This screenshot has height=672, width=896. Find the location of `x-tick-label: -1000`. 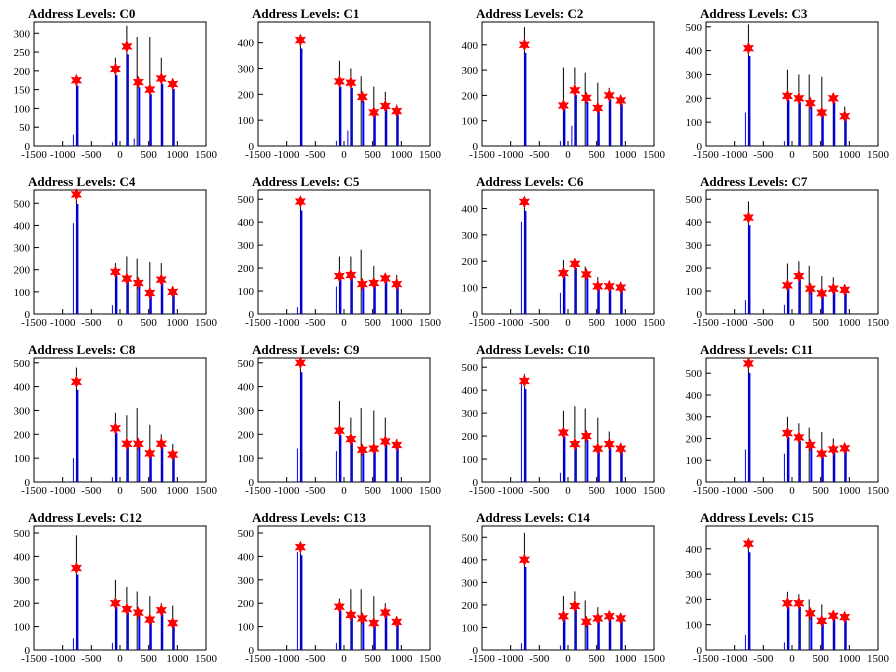

x-tick-label: -1000 is located at coordinates (511, 491).